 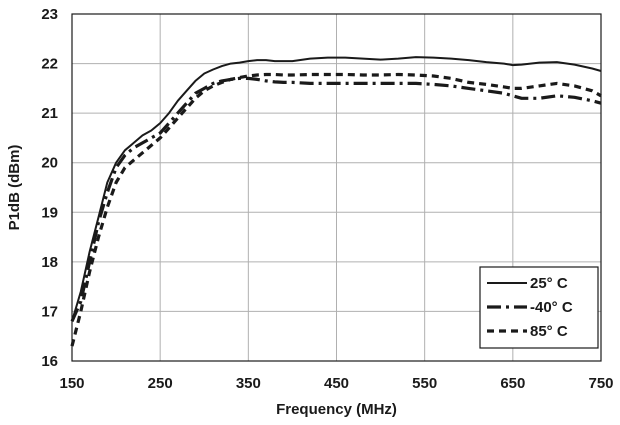 I want to click on y-axis-title: P1dB (dBm), so click(x=14, y=188).